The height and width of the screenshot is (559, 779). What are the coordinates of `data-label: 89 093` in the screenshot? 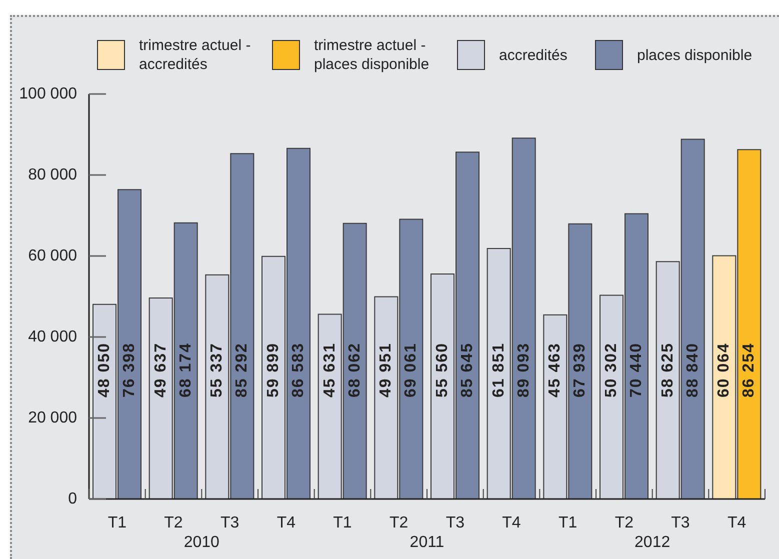 It's located at (523, 370).